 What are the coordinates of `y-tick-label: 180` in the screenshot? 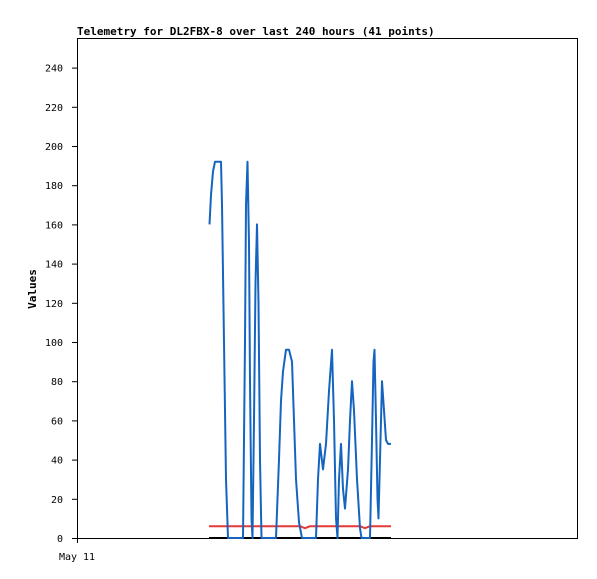 It's located at (54, 186).